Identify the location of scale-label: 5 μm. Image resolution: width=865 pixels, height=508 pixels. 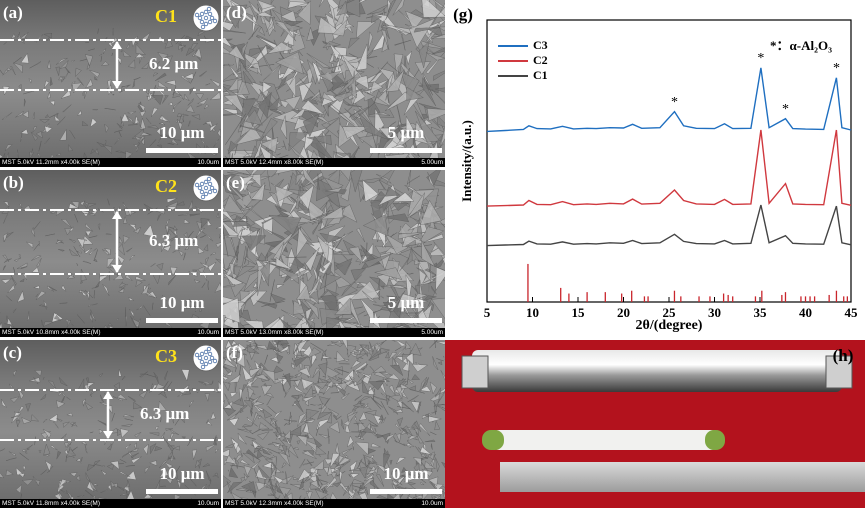
(406, 302).